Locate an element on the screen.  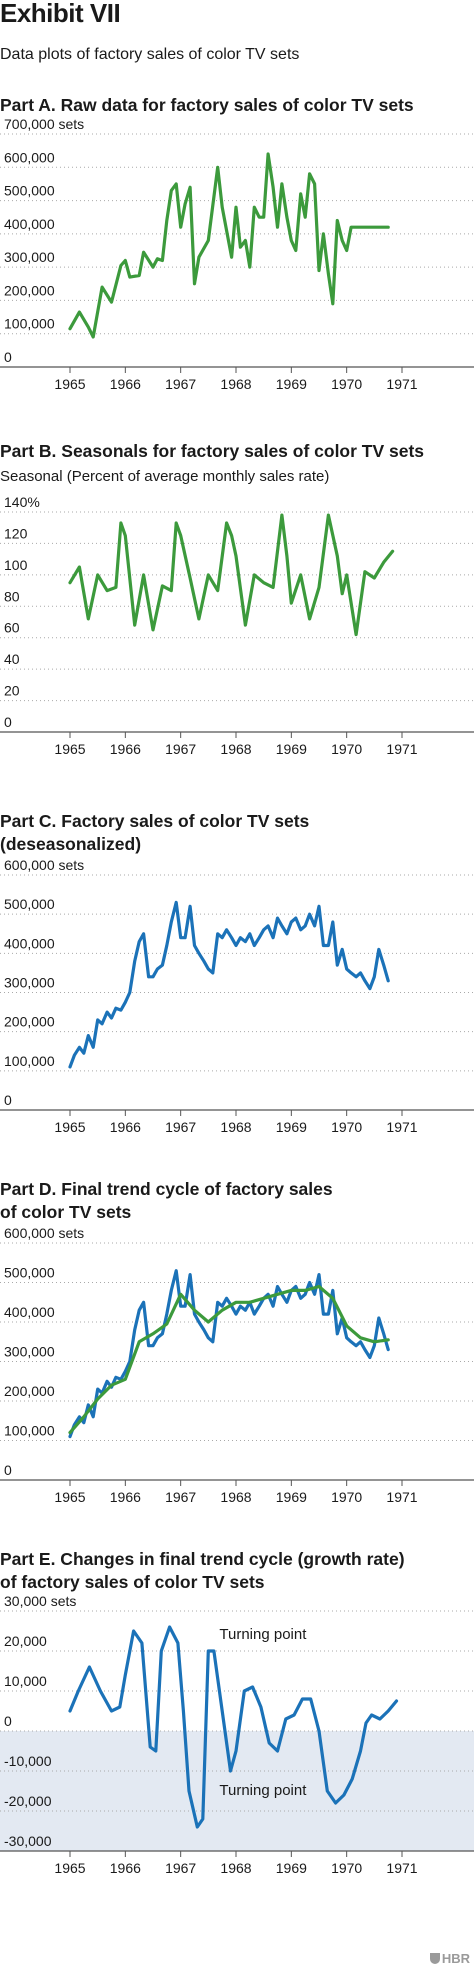
panel-d-y-tick-label: 400,000 is located at coordinates (29, 1312).